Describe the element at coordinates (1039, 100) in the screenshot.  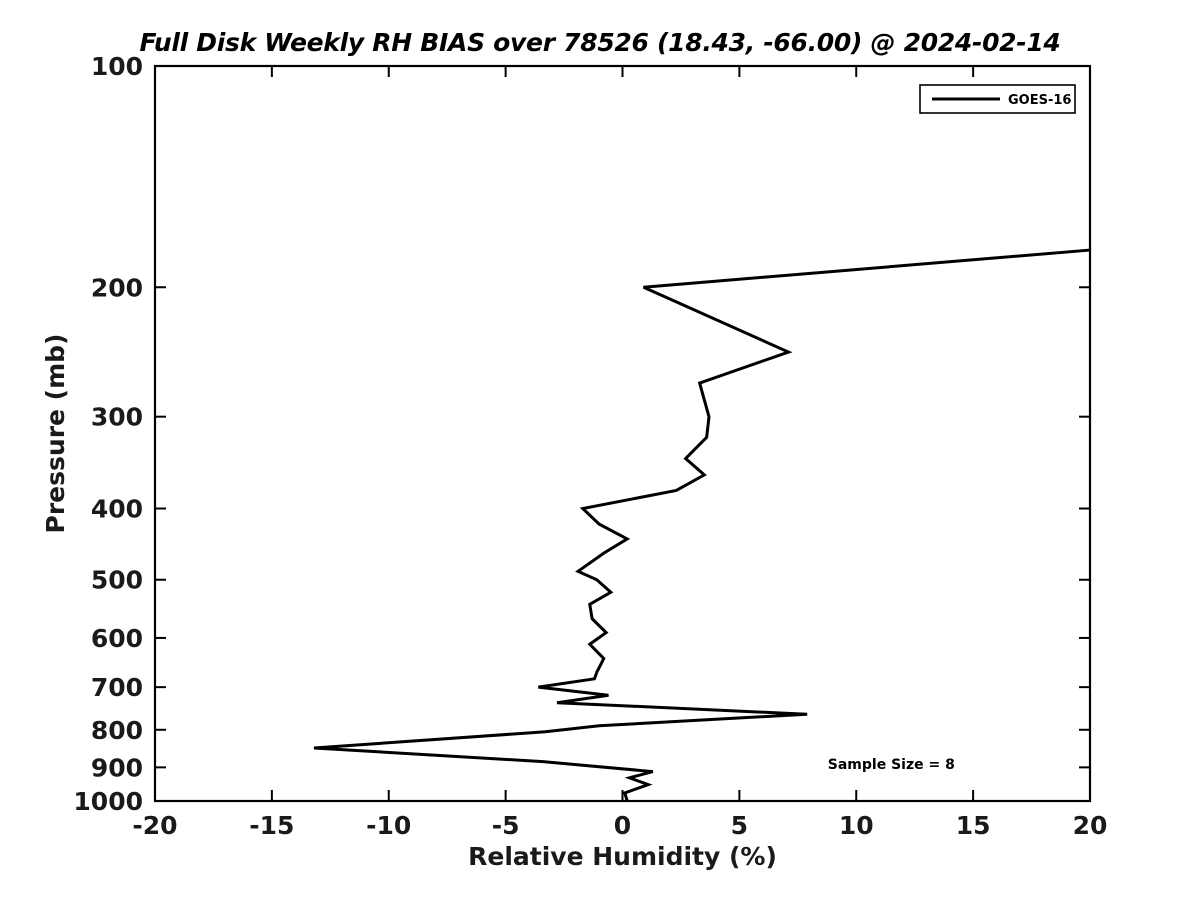
I see `legend-label-GOES-16: GOES-16` at that location.